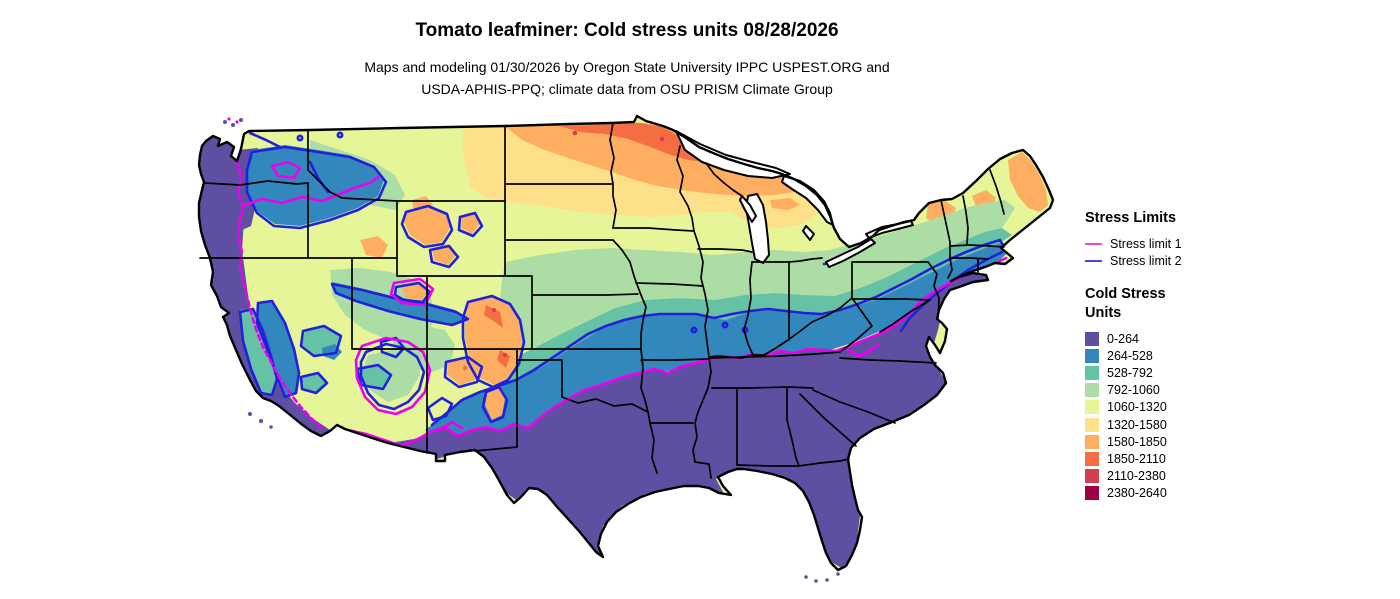 This screenshot has width=1400, height=599. What do you see at coordinates (1146, 243) in the screenshot?
I see `stress-limit-1-label: Stress limit 1` at bounding box center [1146, 243].